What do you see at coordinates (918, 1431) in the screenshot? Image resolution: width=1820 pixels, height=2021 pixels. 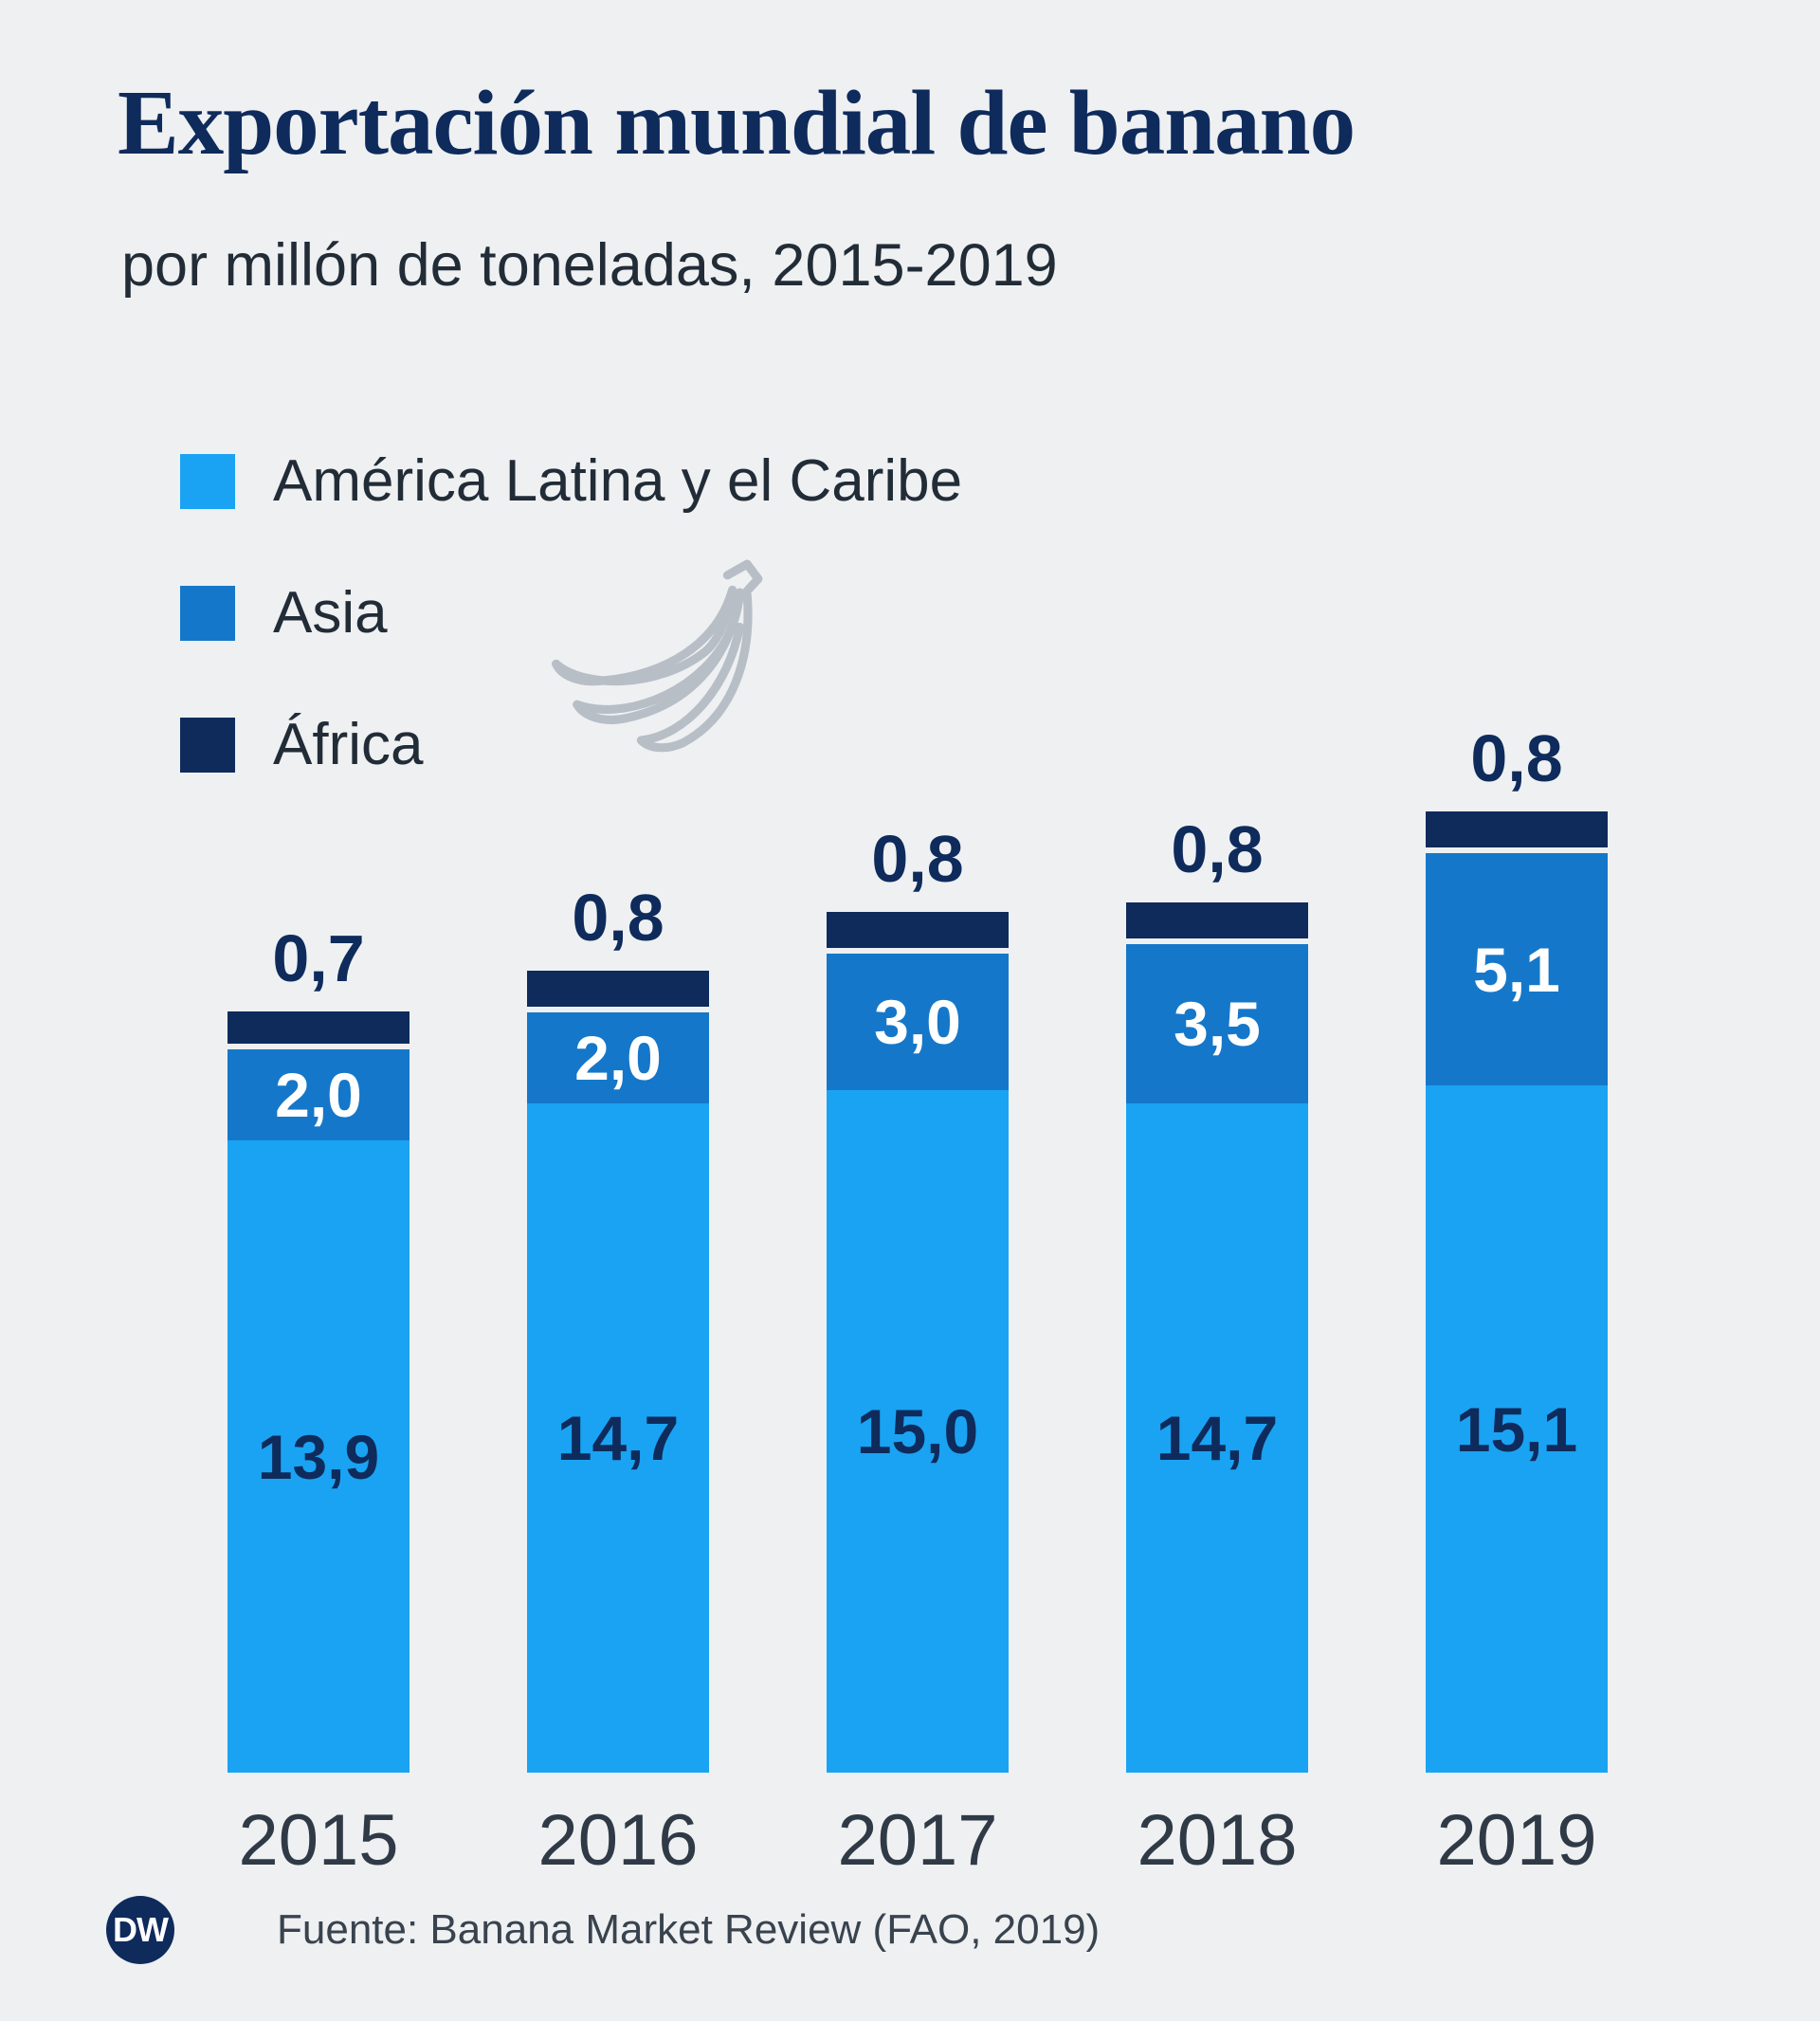 I see `bar-segment-latam-2017: 15,0` at bounding box center [918, 1431].